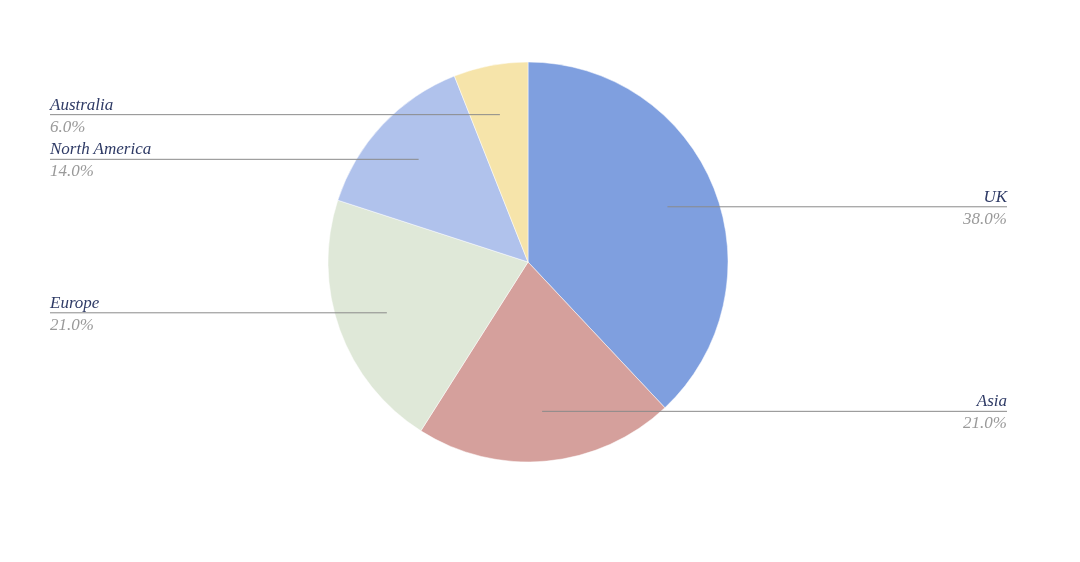 The height and width of the screenshot is (562, 1080). I want to click on slice-label: North America, so click(100, 149).